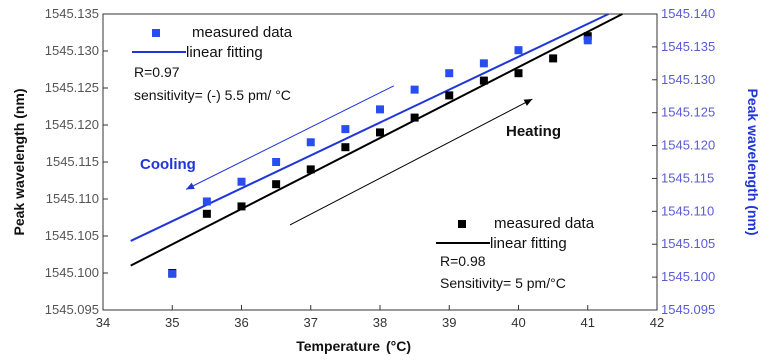  What do you see at coordinates (503, 283) in the screenshot?
I see `legend-bottom-sensitivity: Sensitivity= 5 pm/°C` at bounding box center [503, 283].